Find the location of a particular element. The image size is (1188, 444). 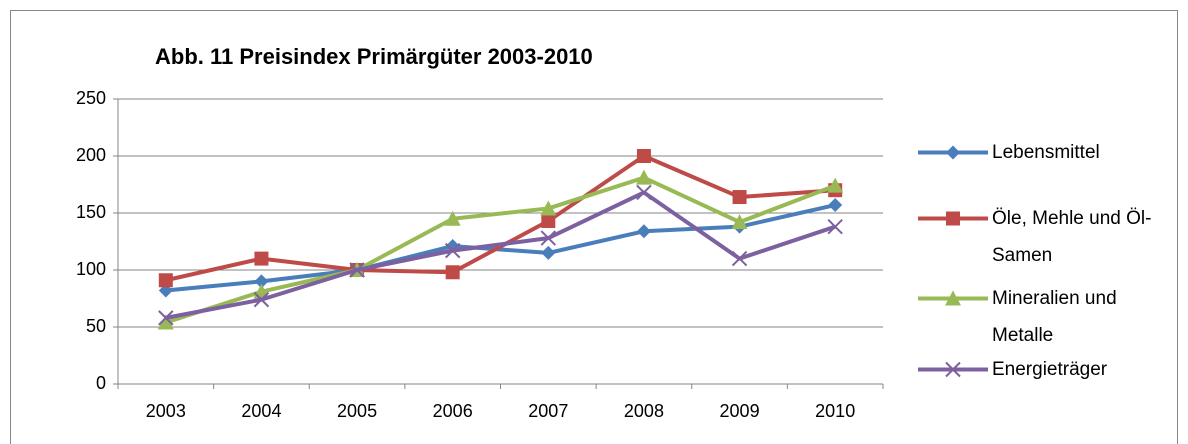

y-tick-label: 150 is located at coordinates (91, 212).